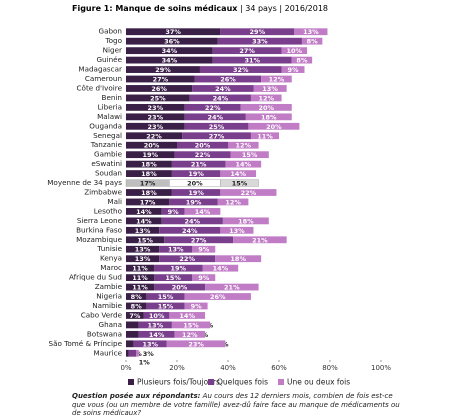  What do you see at coordinates (125, 368) in the screenshot?
I see `x-tick-label: 0%` at bounding box center [125, 368].